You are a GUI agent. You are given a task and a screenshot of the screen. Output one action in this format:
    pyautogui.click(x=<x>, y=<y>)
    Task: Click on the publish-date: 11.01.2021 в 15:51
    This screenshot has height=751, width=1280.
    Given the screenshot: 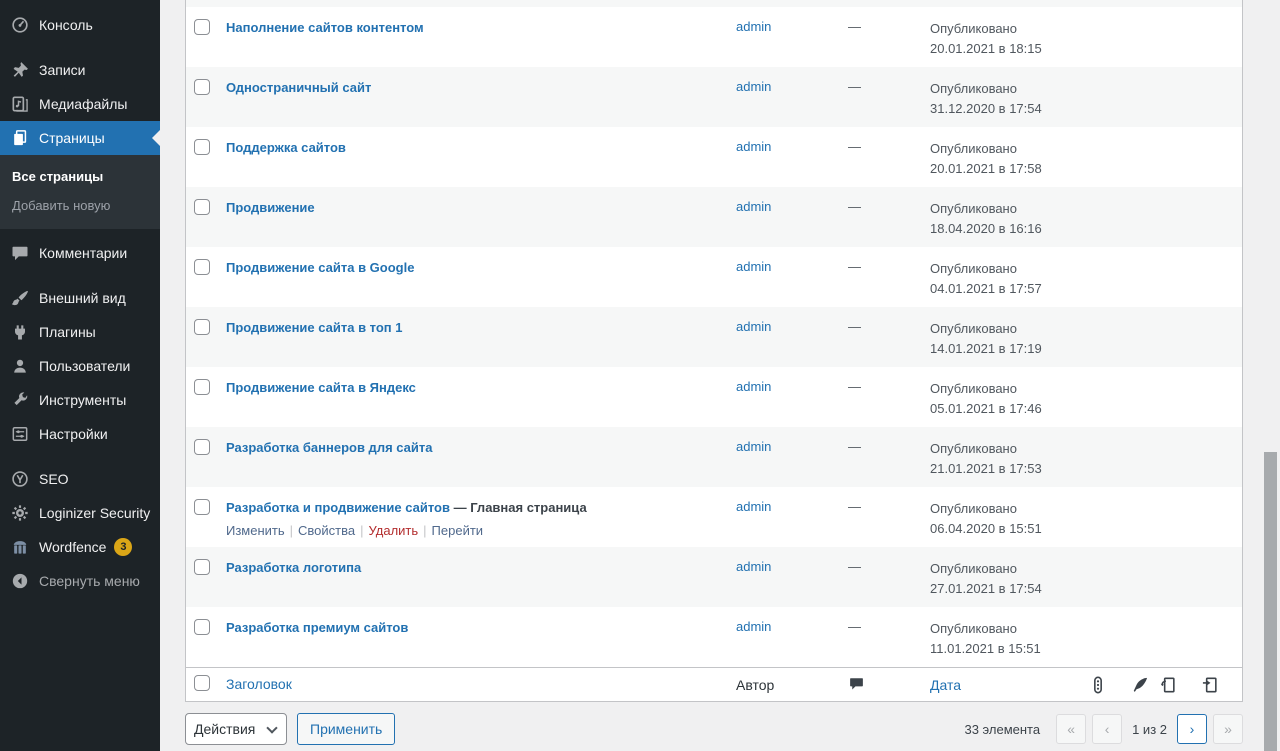 What is the action you would take?
    pyautogui.click(x=985, y=648)
    